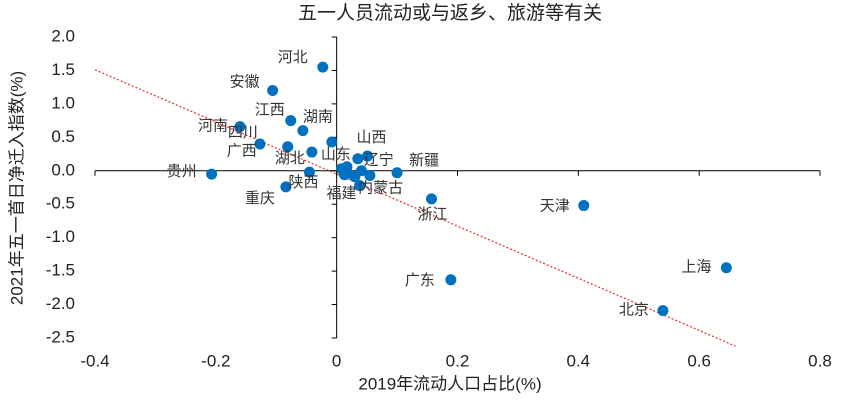 The width and height of the screenshot is (846, 411). Describe the element at coordinates (371, 137) in the screenshot. I see `point-label: 山西` at that location.